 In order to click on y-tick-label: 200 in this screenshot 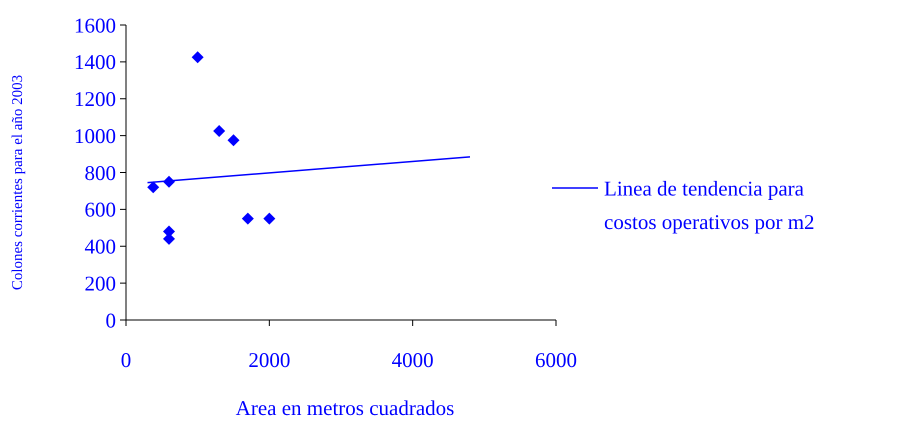, I will do `click(100, 283)`.